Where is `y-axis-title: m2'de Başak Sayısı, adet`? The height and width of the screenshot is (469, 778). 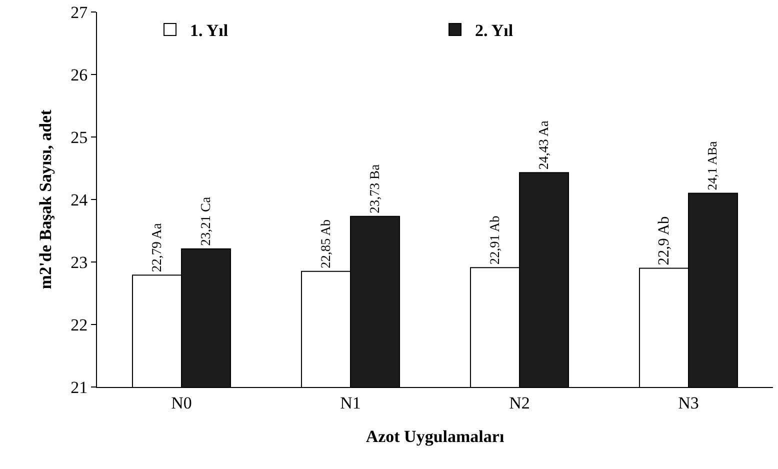
y-axis-title: m2'de Başak Sayısı, adet is located at coordinates (46, 199).